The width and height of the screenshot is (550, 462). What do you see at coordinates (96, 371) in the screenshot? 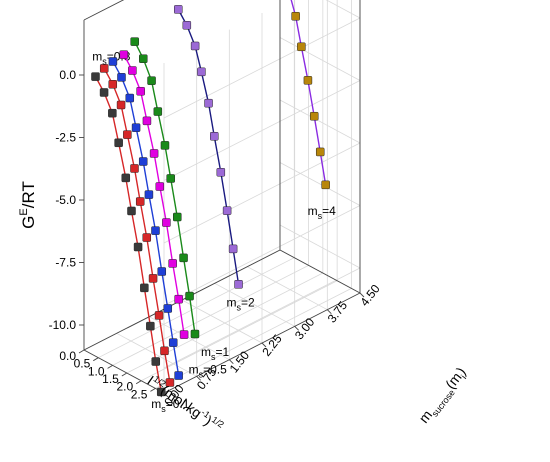
I see `x-tick-label: 1.0` at bounding box center [96, 371].